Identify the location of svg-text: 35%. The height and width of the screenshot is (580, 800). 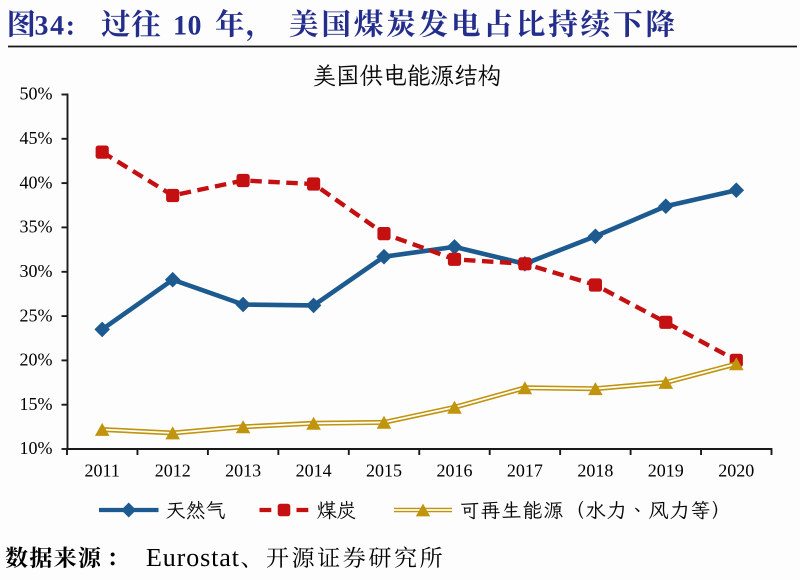
(36, 227).